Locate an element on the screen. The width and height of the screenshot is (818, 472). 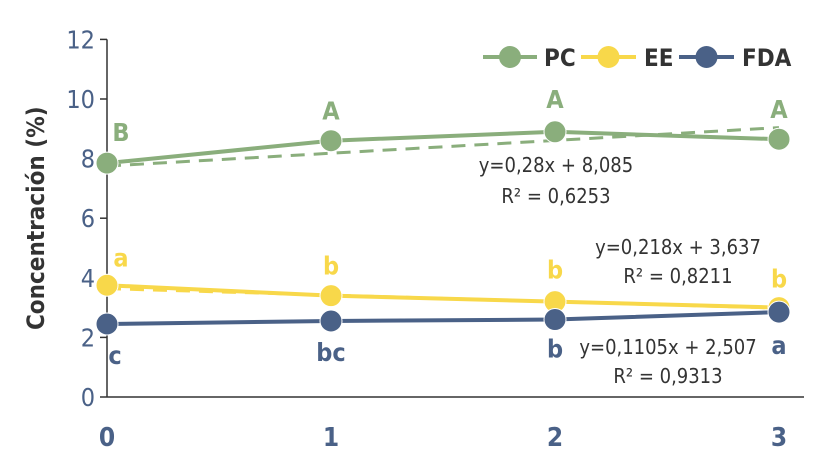
legend-label: EE is located at coordinates (659, 58).